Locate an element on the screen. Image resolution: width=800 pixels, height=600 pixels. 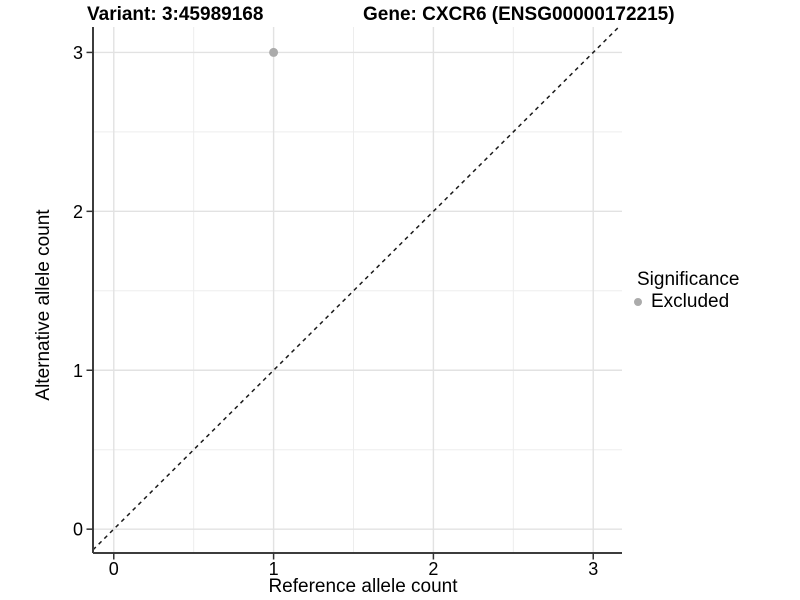
data-point is located at coordinates (274, 52).